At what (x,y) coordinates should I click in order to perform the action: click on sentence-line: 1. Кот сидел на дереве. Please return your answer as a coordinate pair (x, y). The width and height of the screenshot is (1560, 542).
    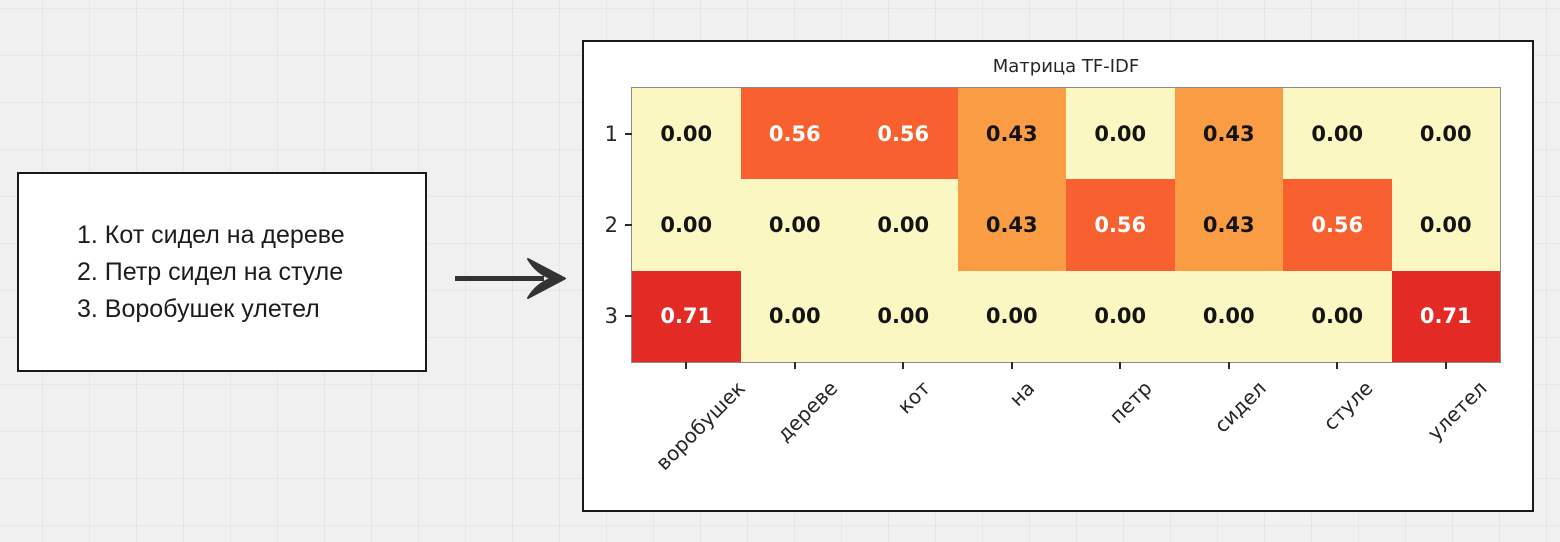
    Looking at the image, I should click on (211, 234).